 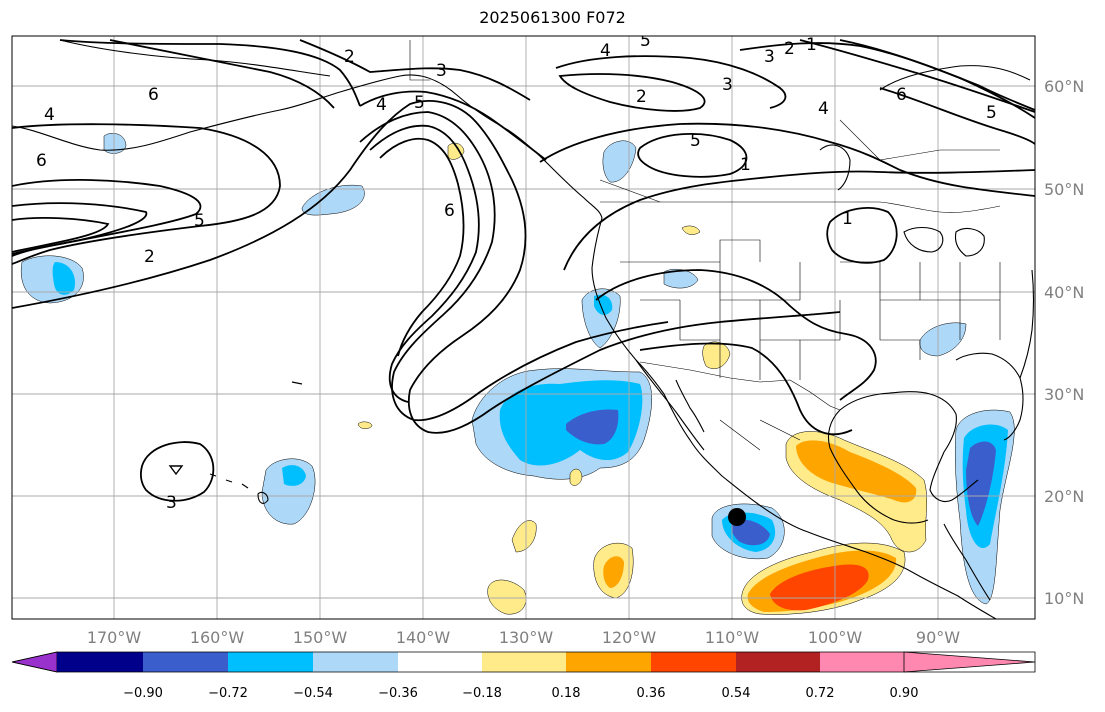 What do you see at coordinates (1064, 189) in the screenshot?
I see `lat-label: 50°N` at bounding box center [1064, 189].